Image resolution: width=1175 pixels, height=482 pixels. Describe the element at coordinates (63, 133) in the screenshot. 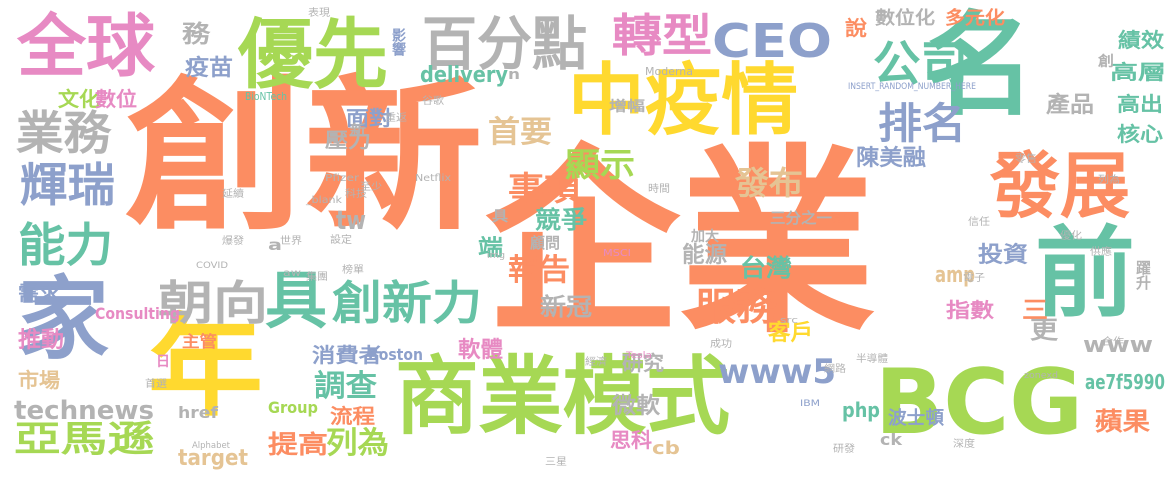

I see `word-16: 業務` at that location.